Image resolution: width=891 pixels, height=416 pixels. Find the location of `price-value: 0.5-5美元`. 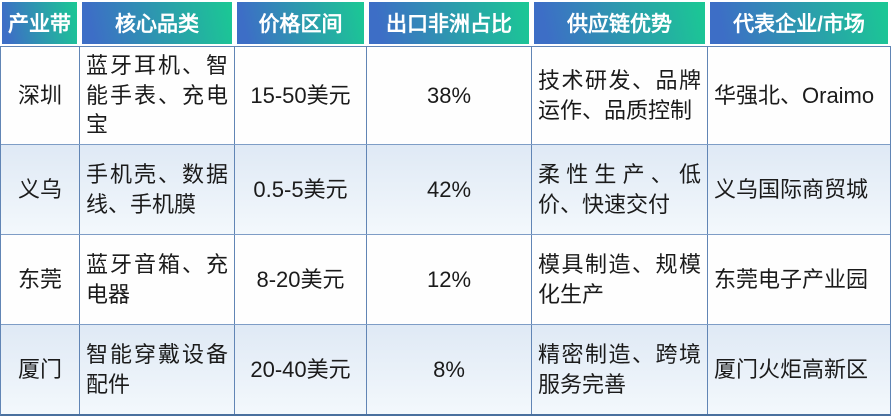

price-value: 0.5-5美元 is located at coordinates (300, 189).